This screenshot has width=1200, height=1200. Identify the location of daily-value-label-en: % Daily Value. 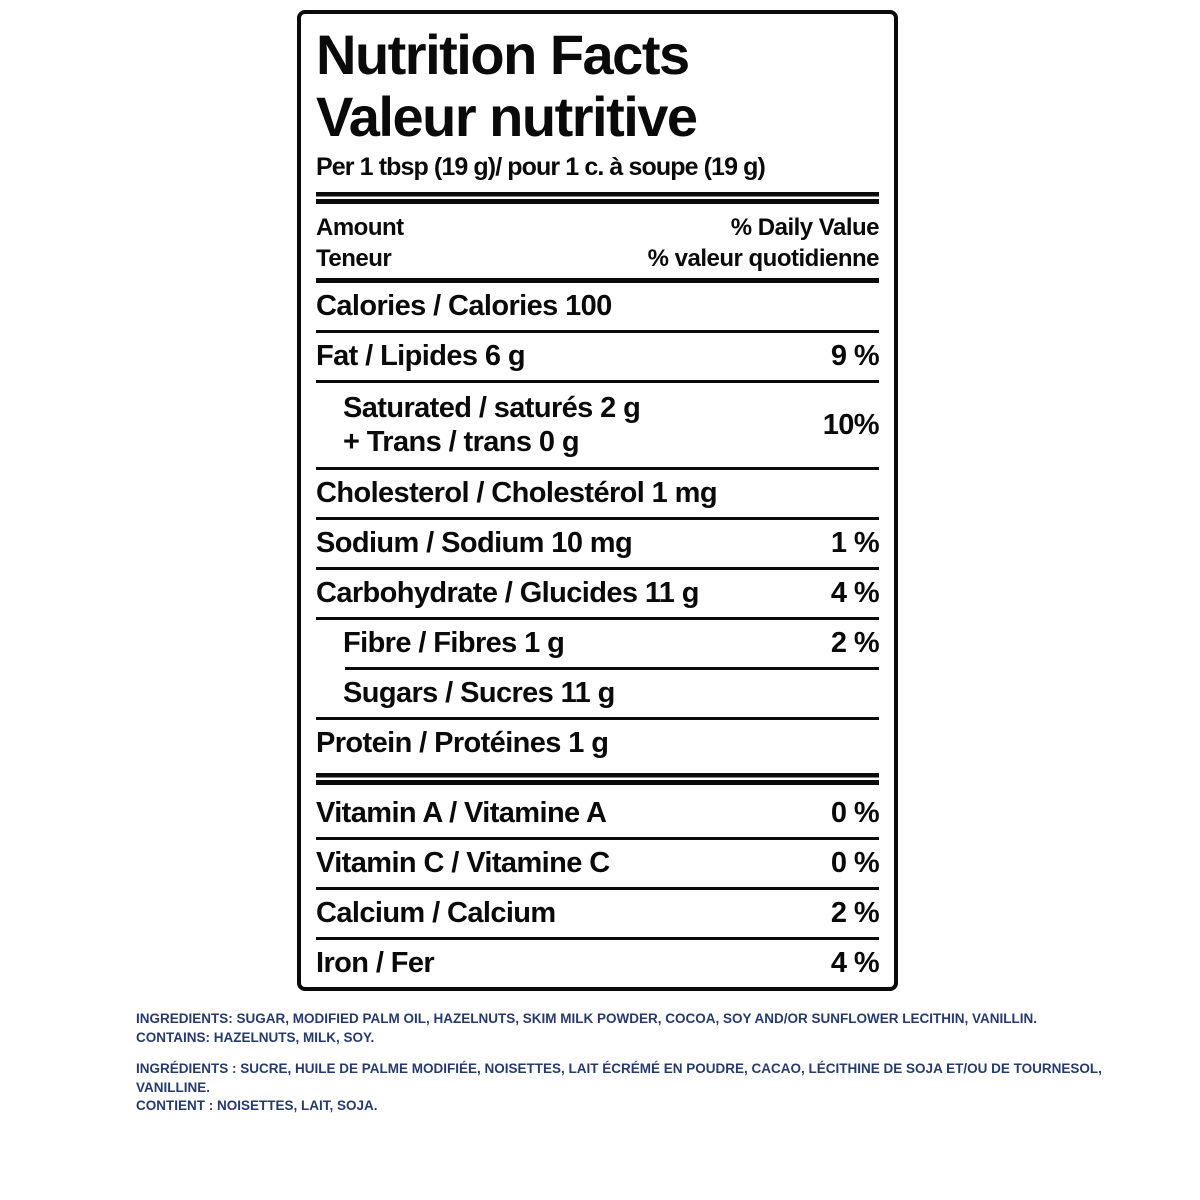
(805, 227).